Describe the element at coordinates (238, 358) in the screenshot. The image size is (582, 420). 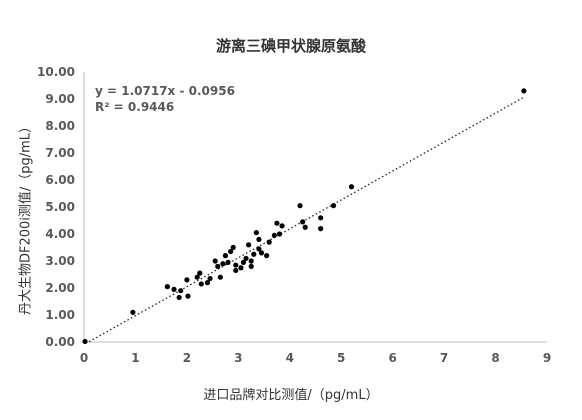
I see `x-tick-label: 3` at that location.